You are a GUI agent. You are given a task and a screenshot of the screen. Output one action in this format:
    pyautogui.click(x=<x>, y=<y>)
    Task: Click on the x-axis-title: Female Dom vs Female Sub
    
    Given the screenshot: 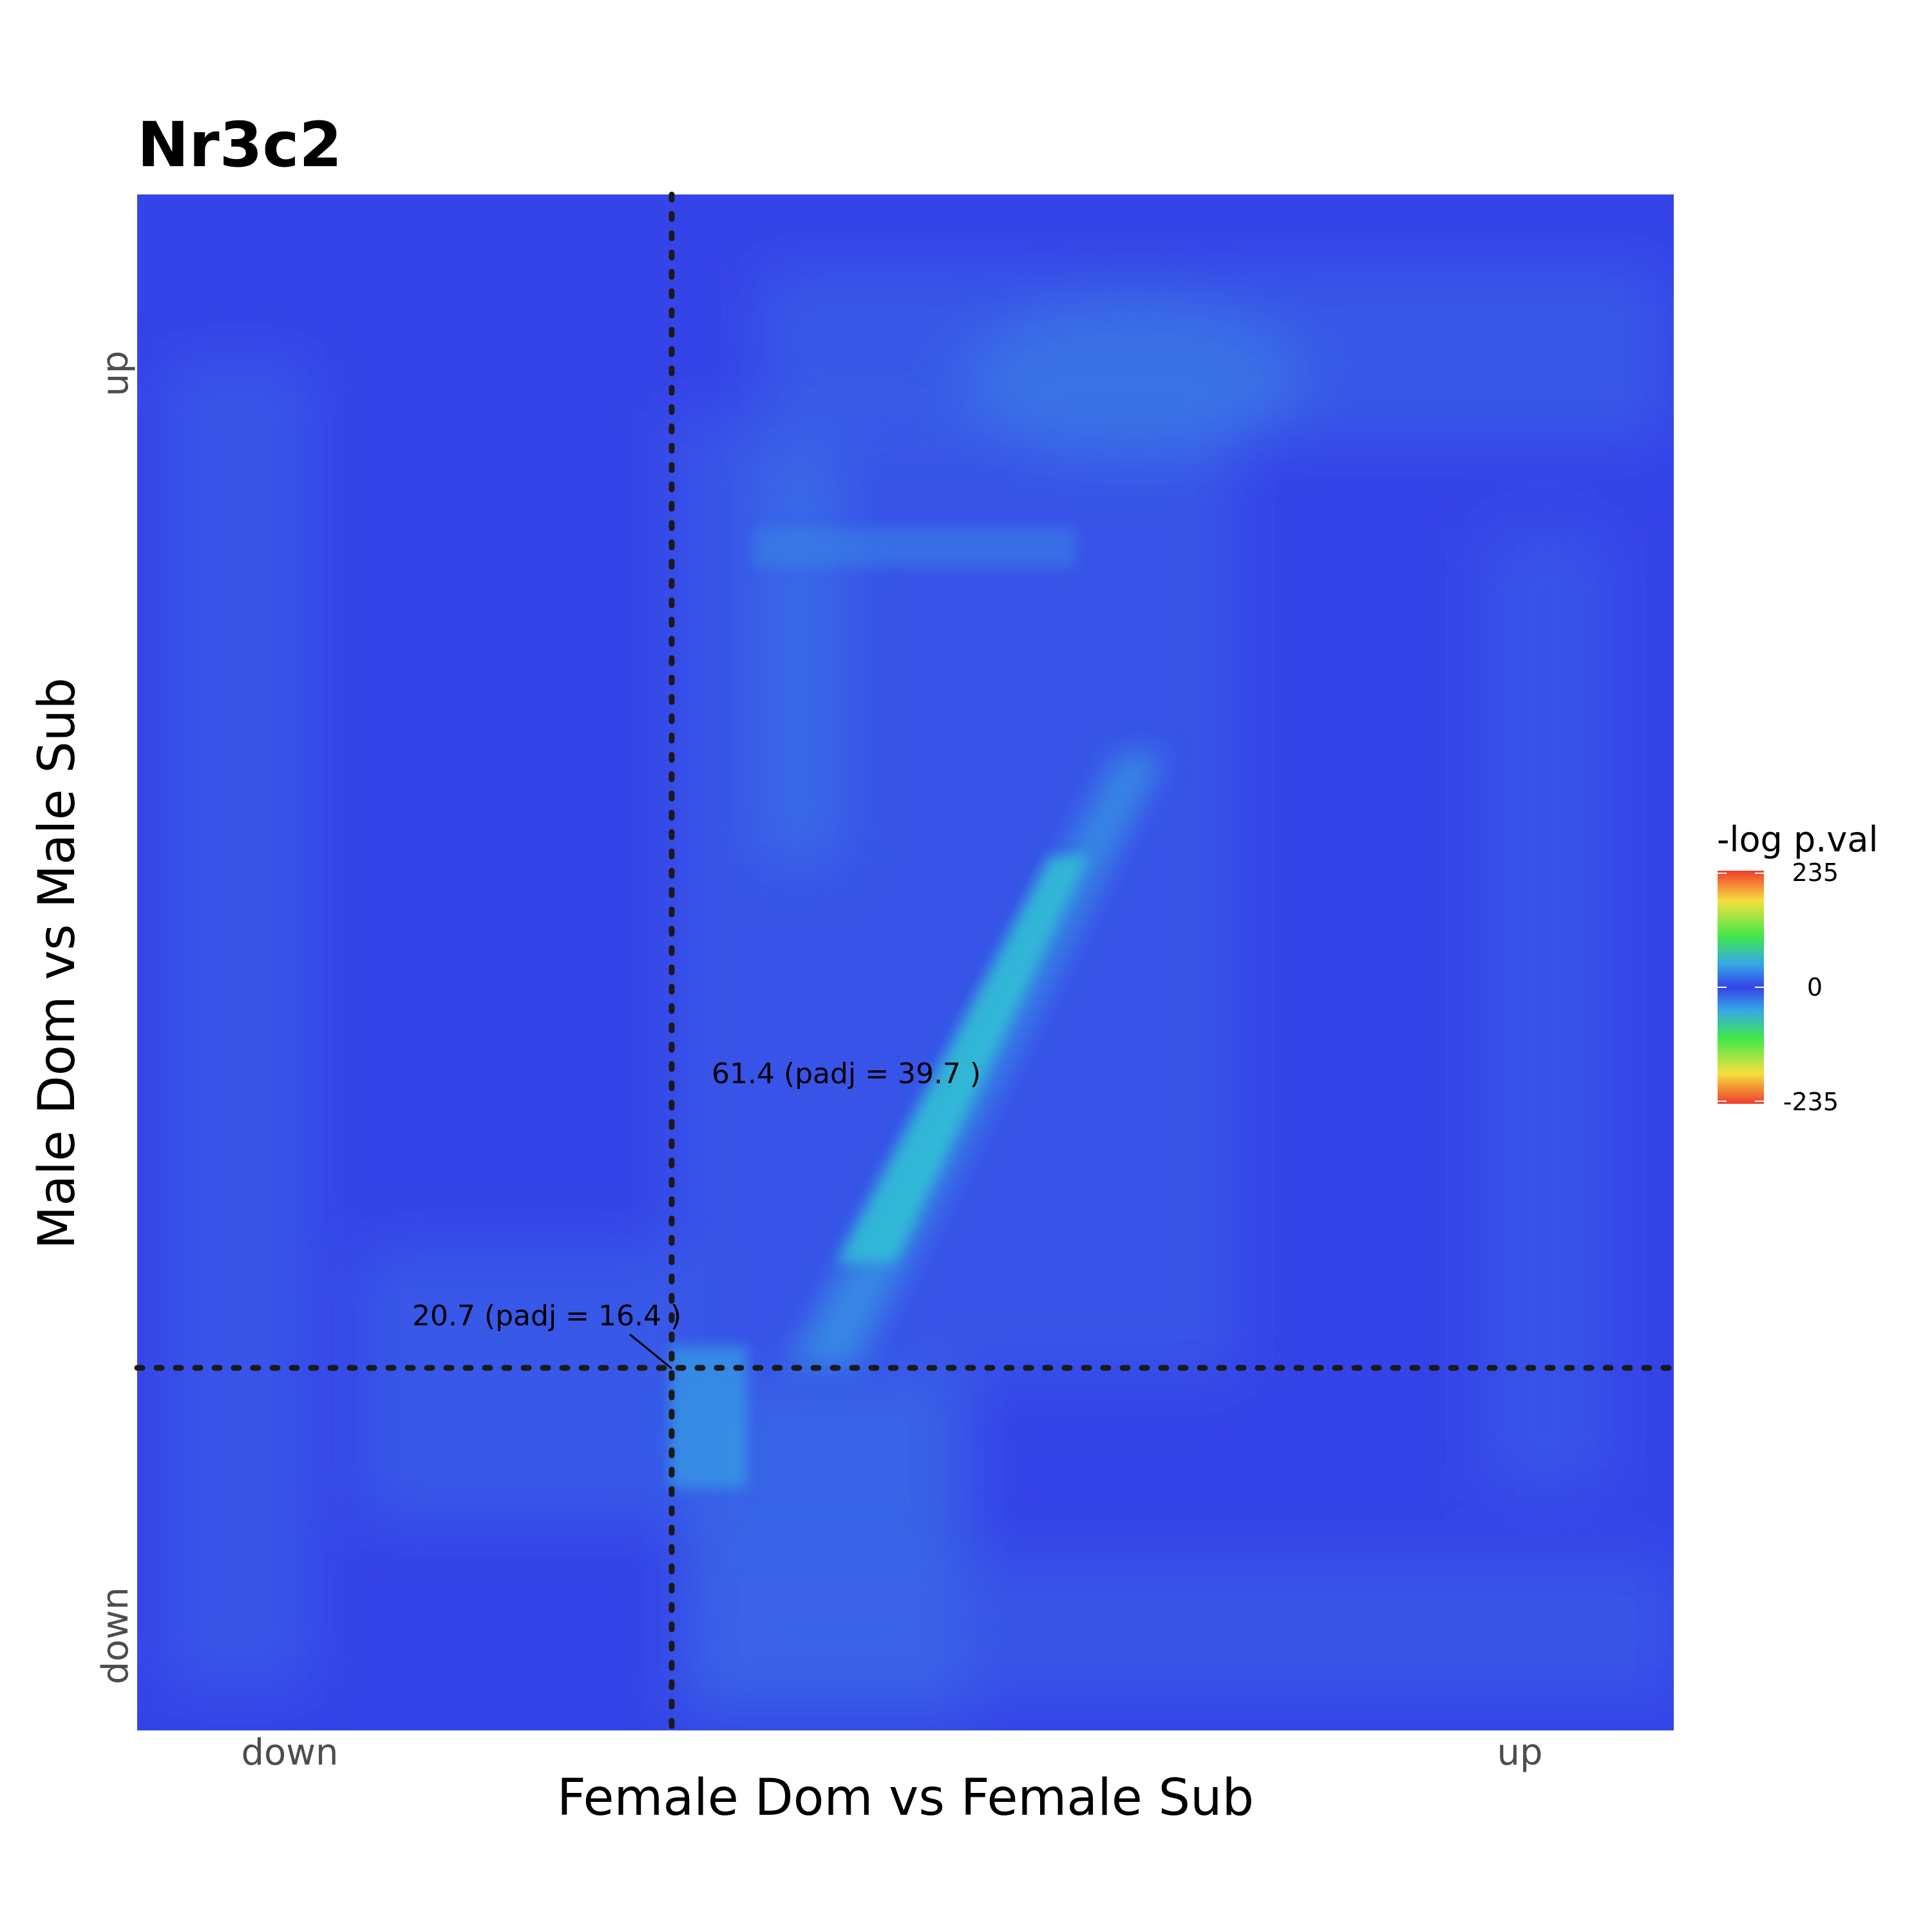 What is the action you would take?
    pyautogui.click(x=906, y=1798)
    